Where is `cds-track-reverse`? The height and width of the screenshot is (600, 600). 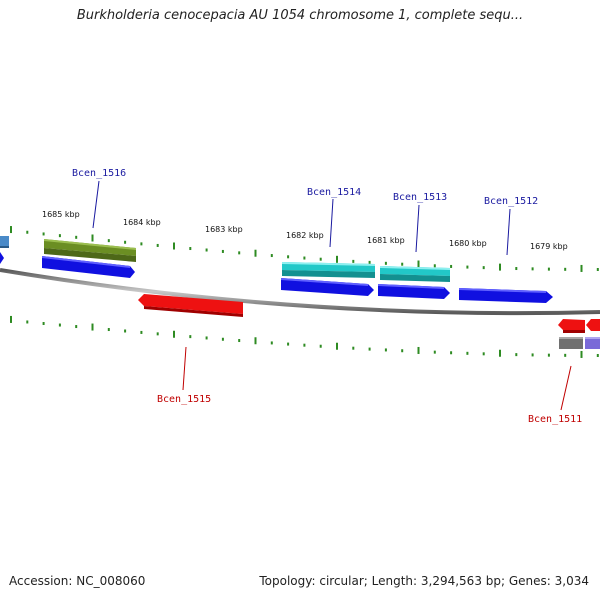 cds-track-reverse is located at coordinates (369, 313).